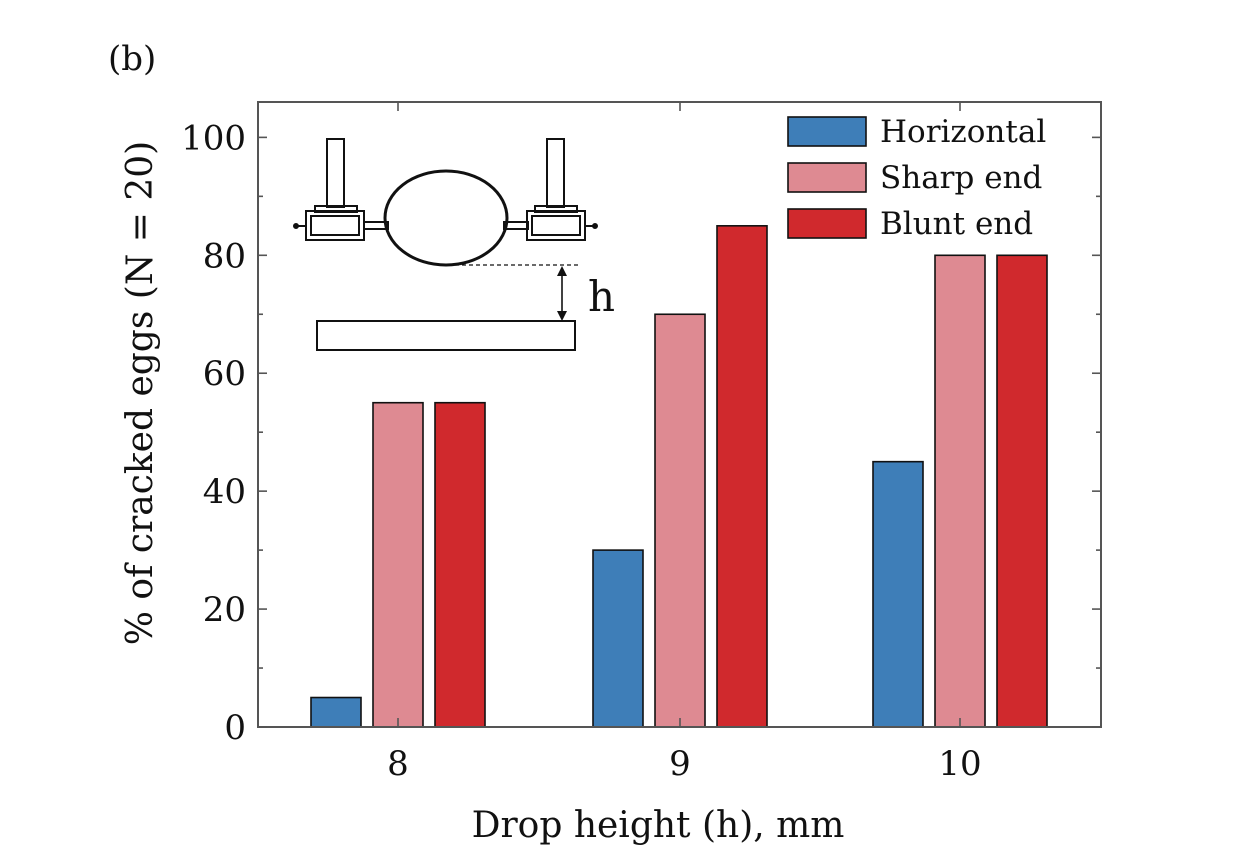 The width and height of the screenshot is (1245, 865). I want to click on y-axis-title: % of cracked eggs (N = 20), so click(140, 393).